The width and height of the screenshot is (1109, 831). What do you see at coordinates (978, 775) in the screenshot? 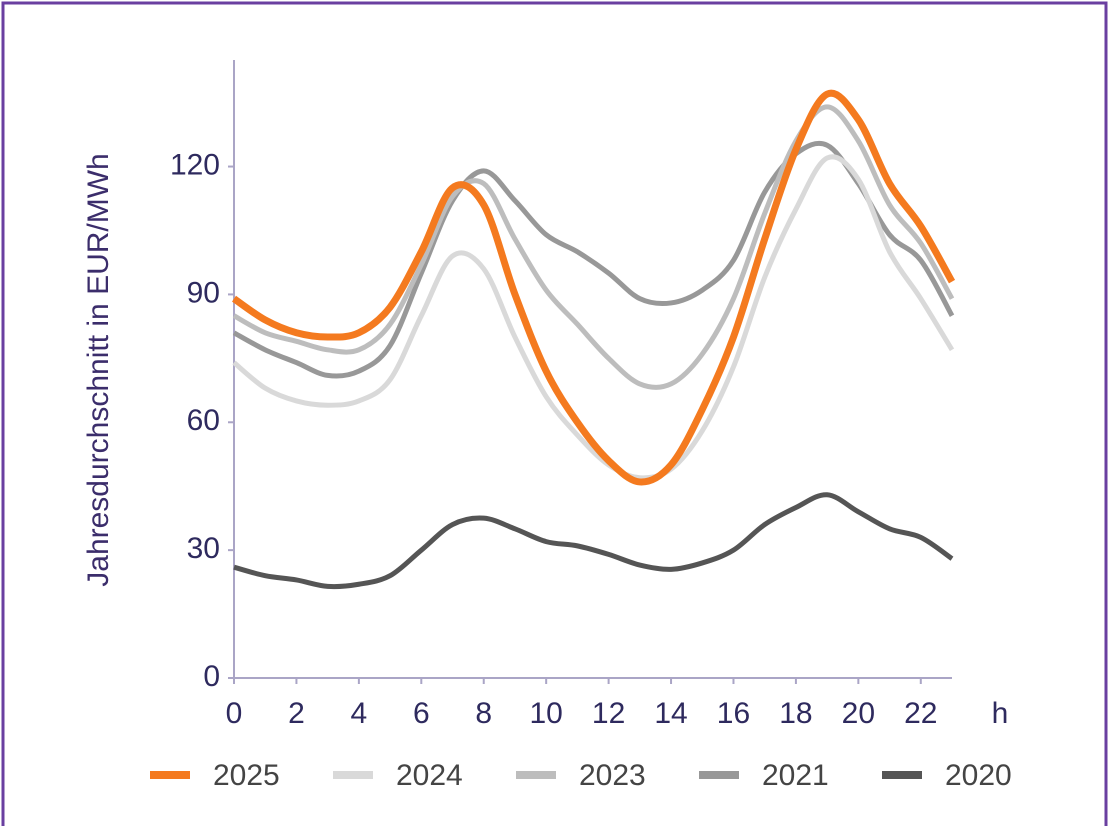
I see `legend-label: 2020` at bounding box center [978, 775].